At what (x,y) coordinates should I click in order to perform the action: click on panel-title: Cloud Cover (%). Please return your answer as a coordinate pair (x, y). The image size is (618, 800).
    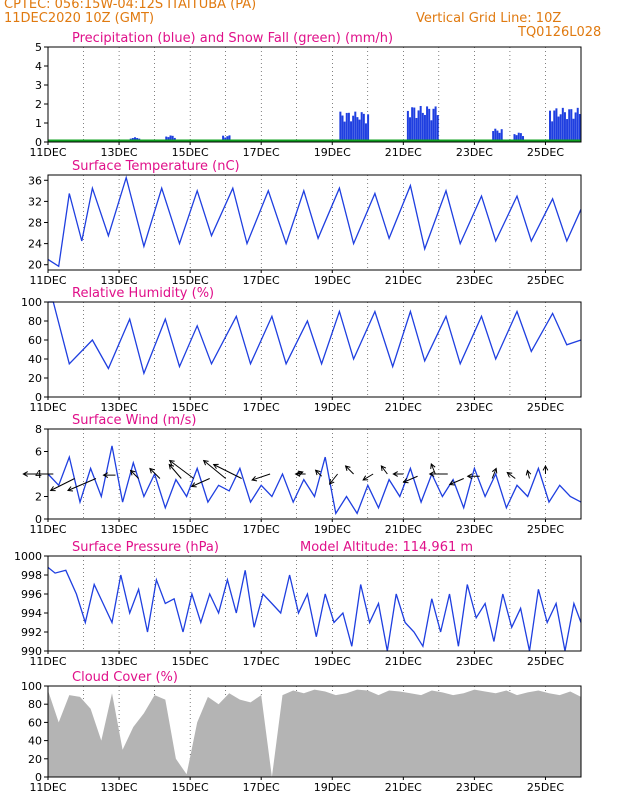
    Looking at the image, I should click on (125, 677).